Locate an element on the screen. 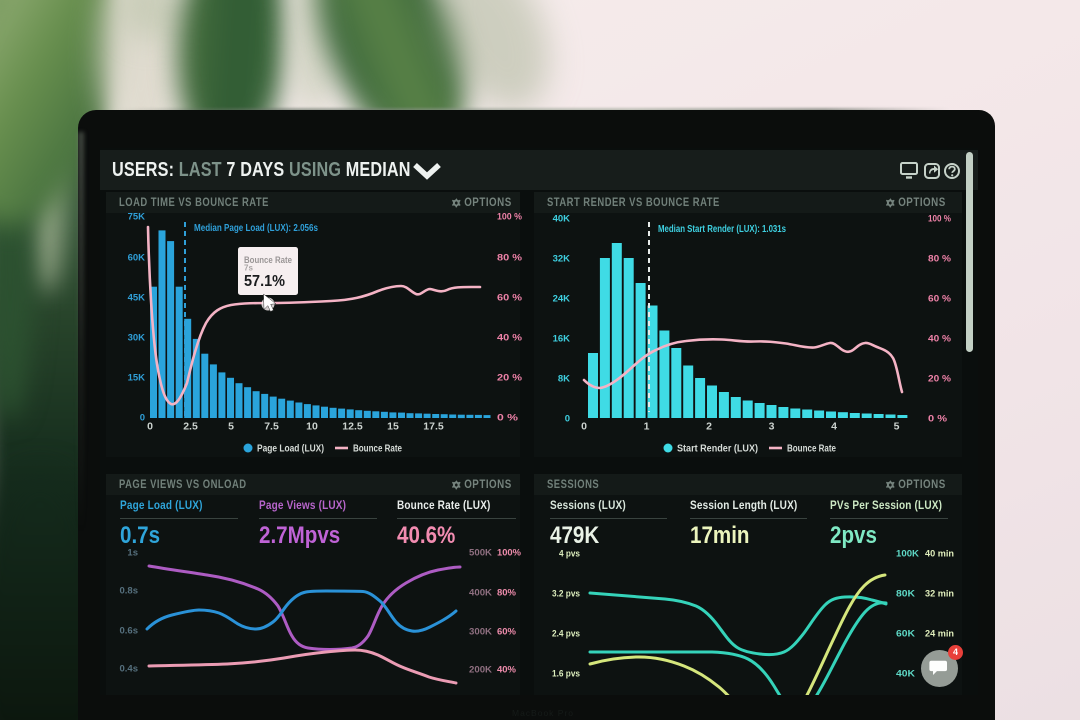  svg-text: 100K is located at coordinates (907, 554).